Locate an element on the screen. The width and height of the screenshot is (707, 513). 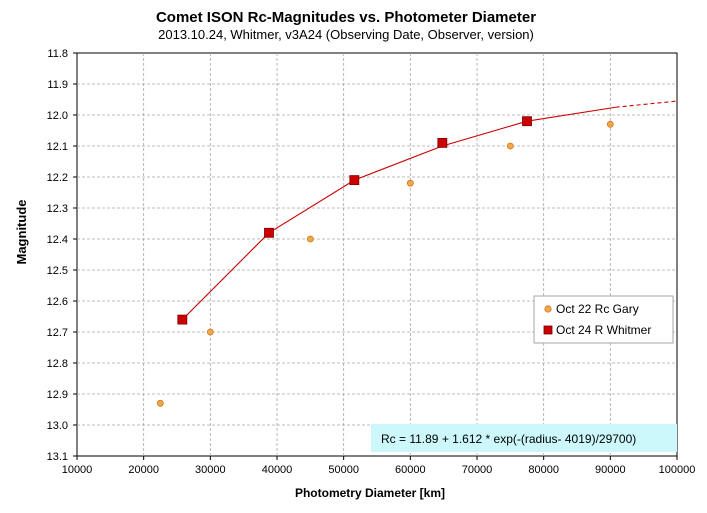
x-tick-label: 40000 is located at coordinates (277, 470).